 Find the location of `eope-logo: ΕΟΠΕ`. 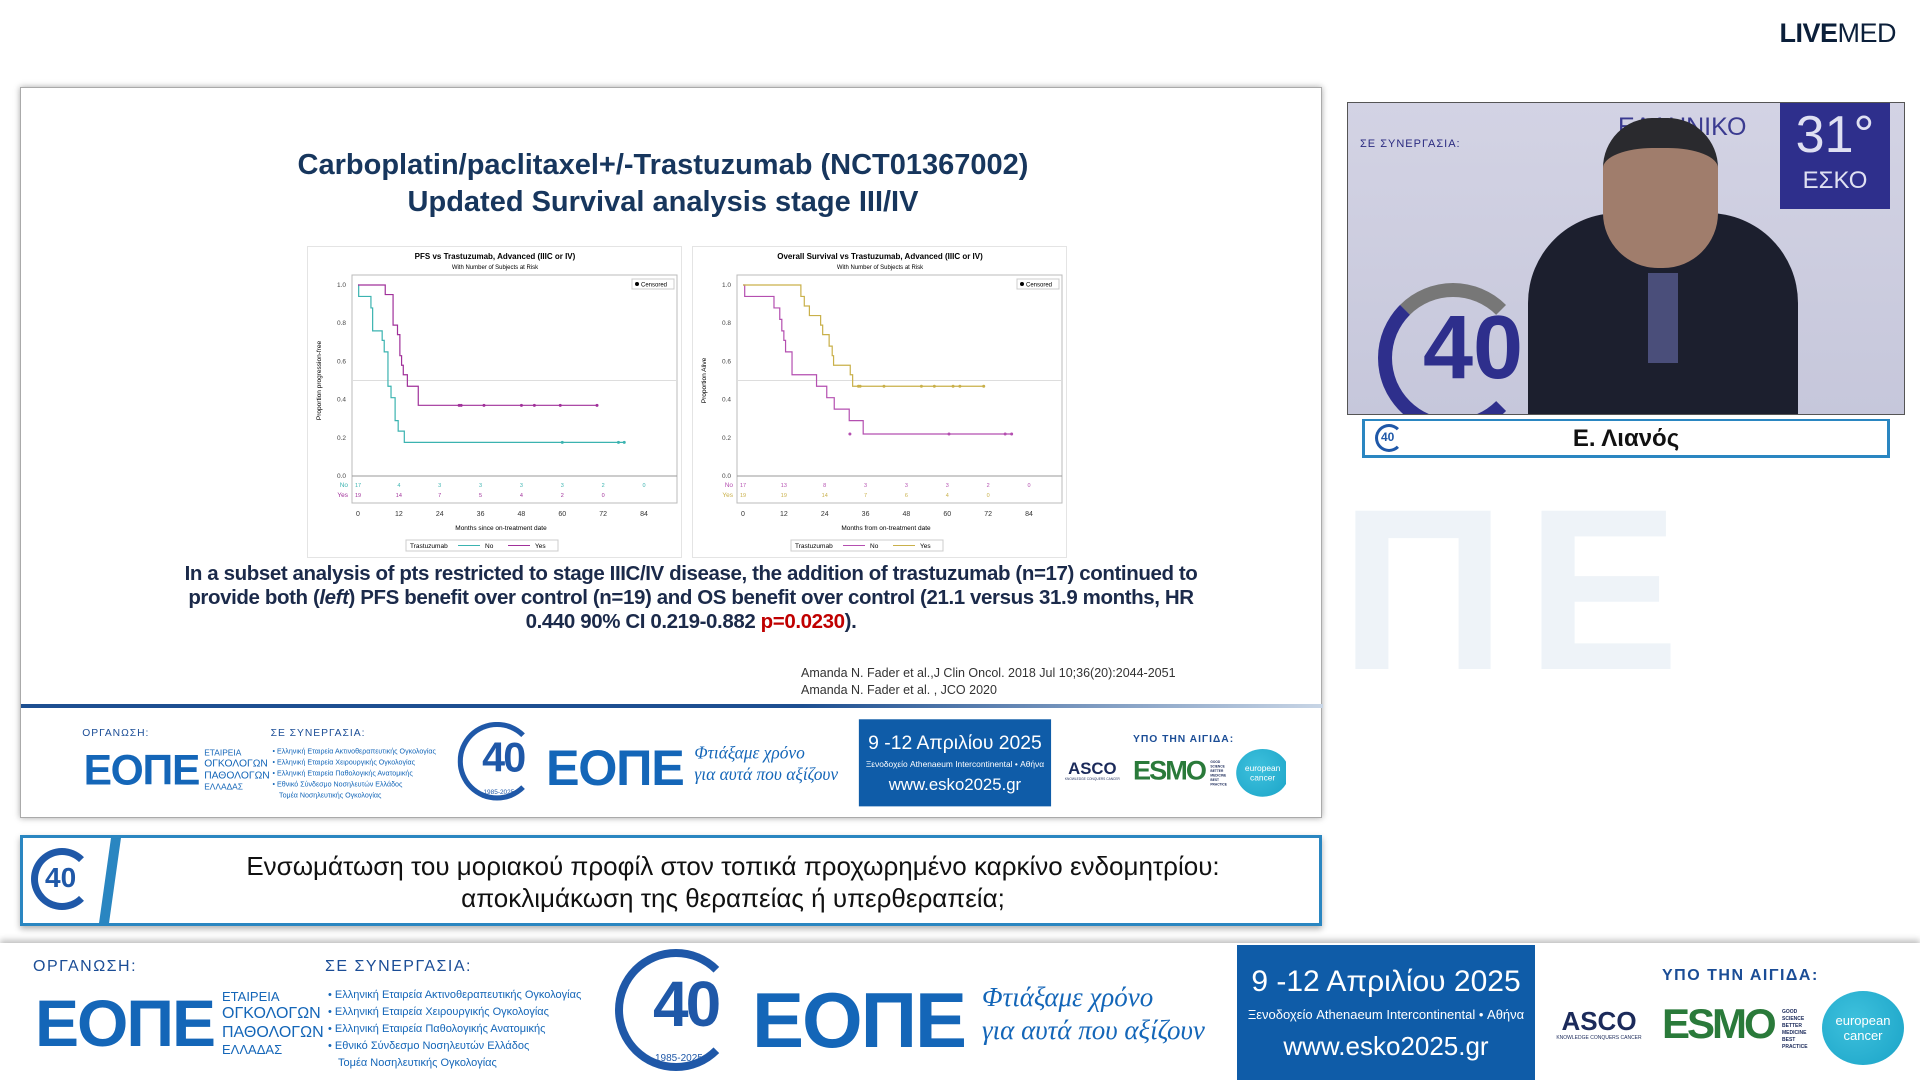

eope-logo: ΕΟΠΕ is located at coordinates (125, 1023).